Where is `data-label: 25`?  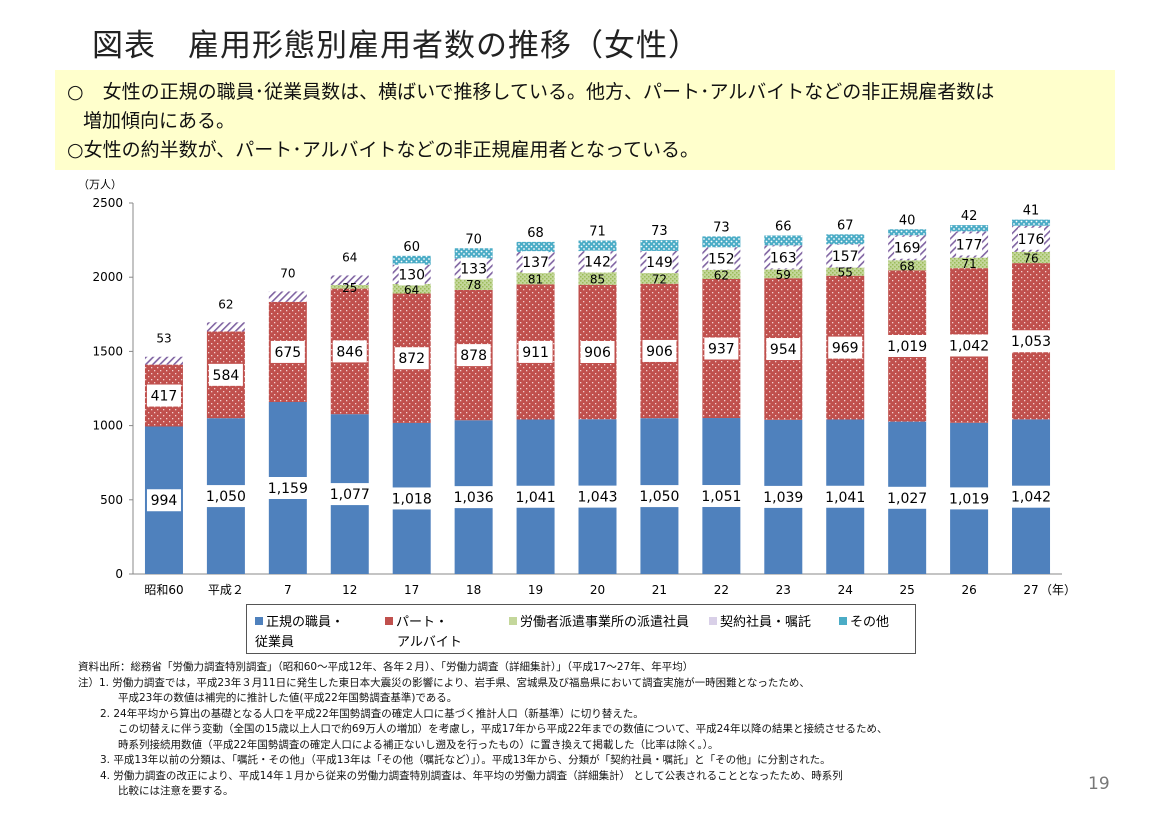 data-label: 25 is located at coordinates (349, 288).